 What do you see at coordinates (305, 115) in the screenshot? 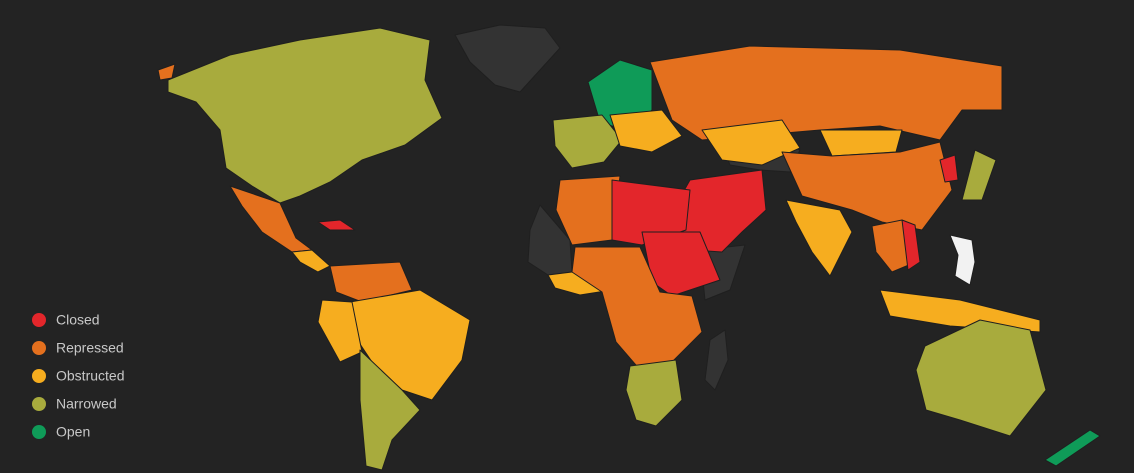
I see `north-america` at bounding box center [305, 115].